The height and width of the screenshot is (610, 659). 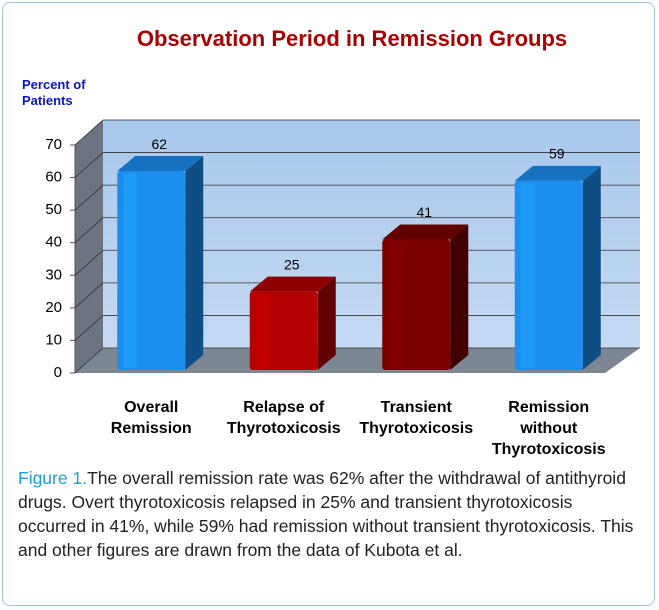 What do you see at coordinates (53, 242) in the screenshot?
I see `y-tick-label: 40` at bounding box center [53, 242].